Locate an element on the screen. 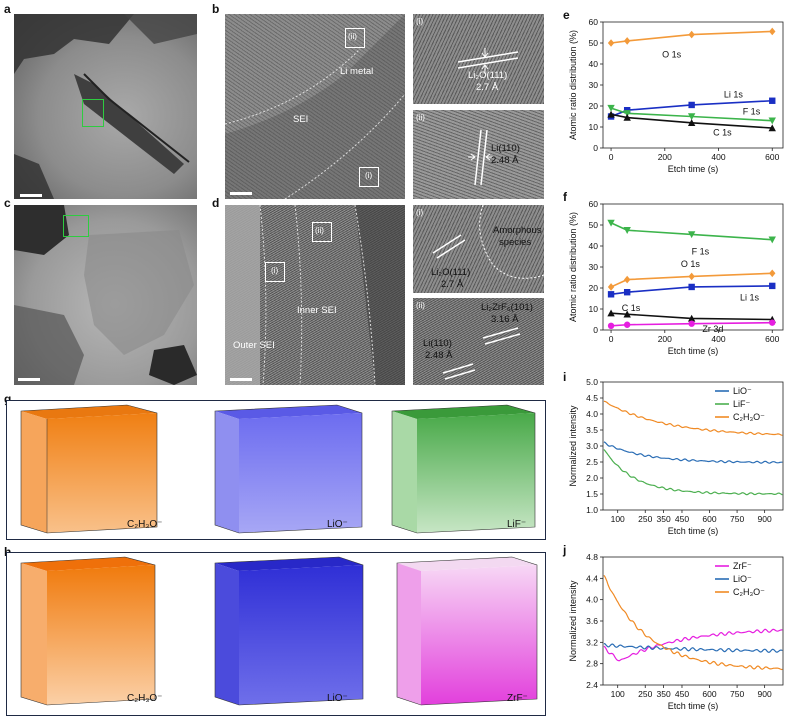 Image resolution: width=793 pixels, height=723 pixels. series-label: Zr 3d is located at coordinates (712, 329).